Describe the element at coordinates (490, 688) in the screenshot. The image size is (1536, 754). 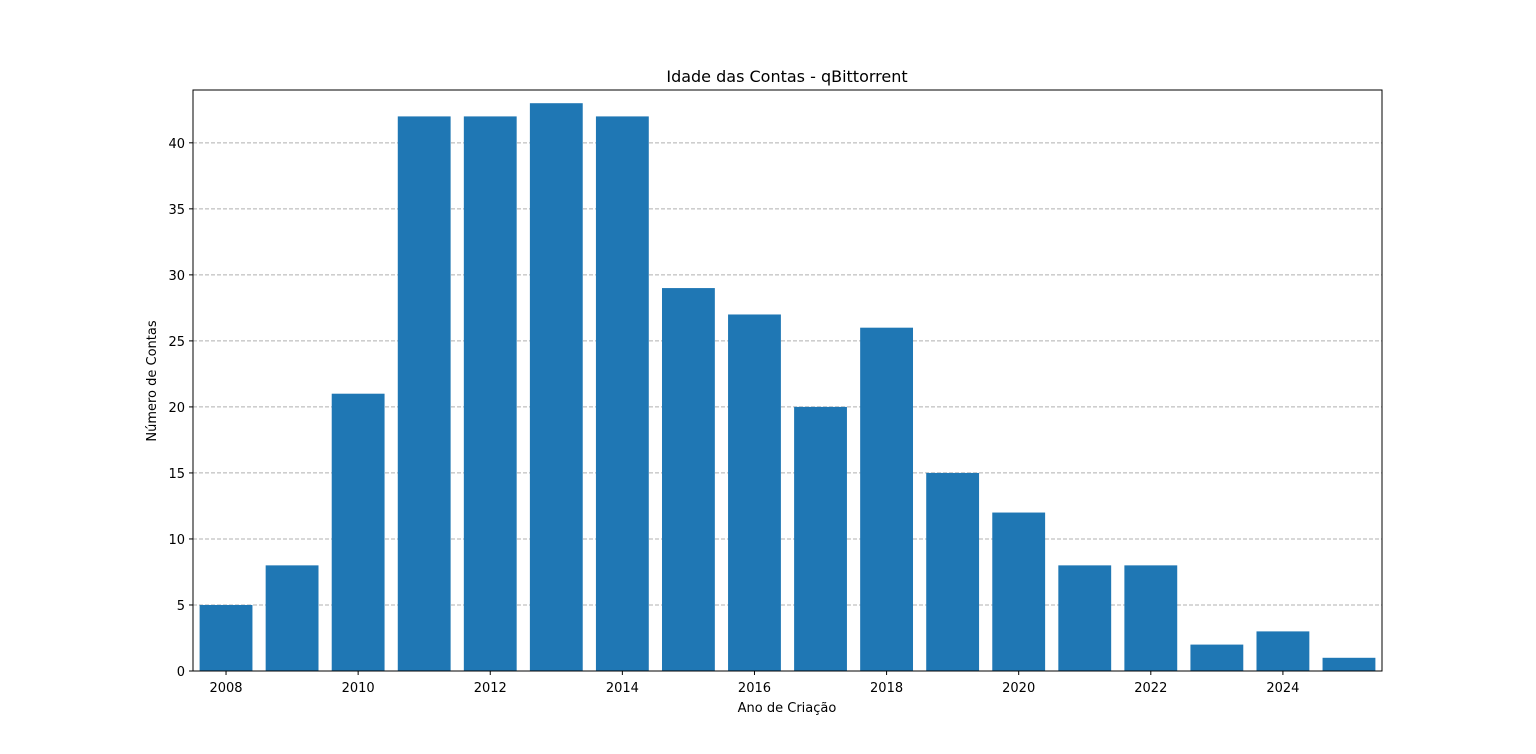
I see `x-tick-label: 2012` at that location.